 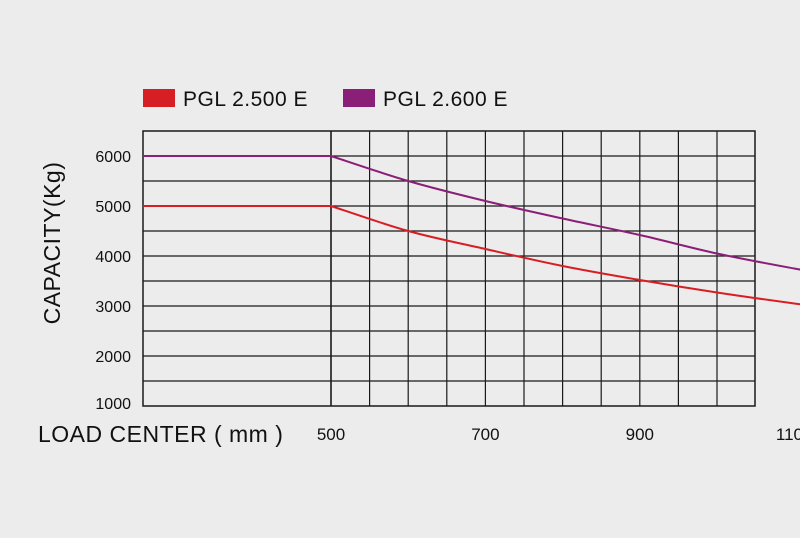 I want to click on legend-label: PGL 2.600 E, so click(x=445, y=99).